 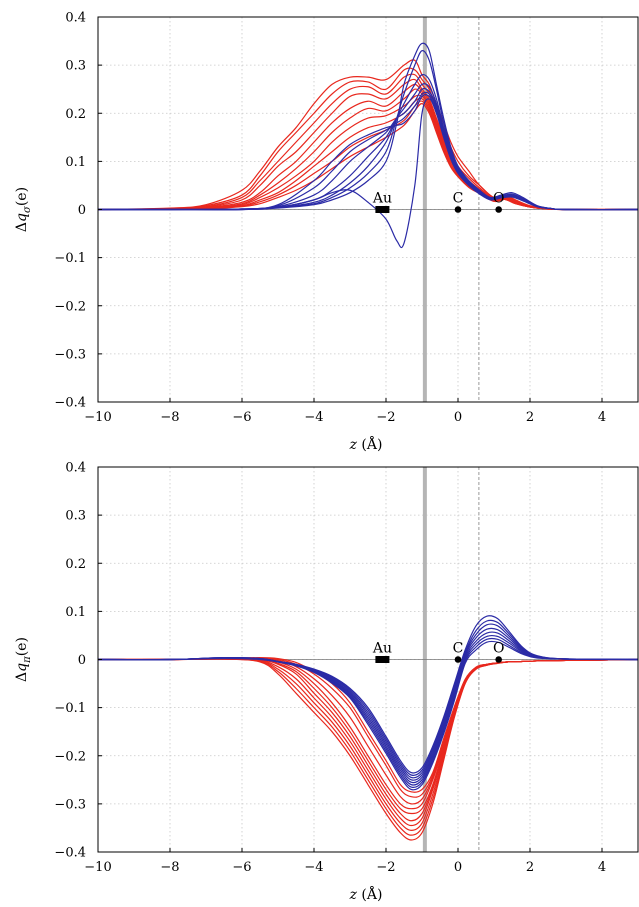 I want to click on y-axis-title: Δqπ(e), so click(x=23, y=659).